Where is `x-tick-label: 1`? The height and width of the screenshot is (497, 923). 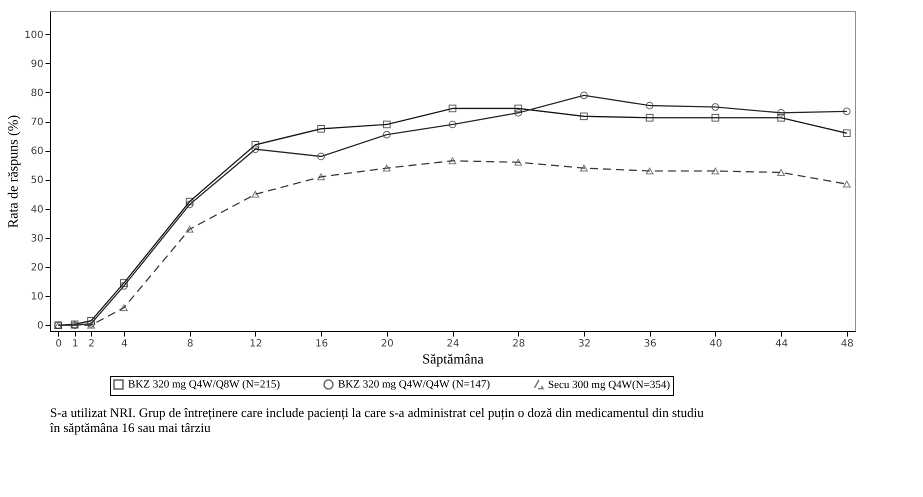 x-tick-label: 1 is located at coordinates (75, 344).